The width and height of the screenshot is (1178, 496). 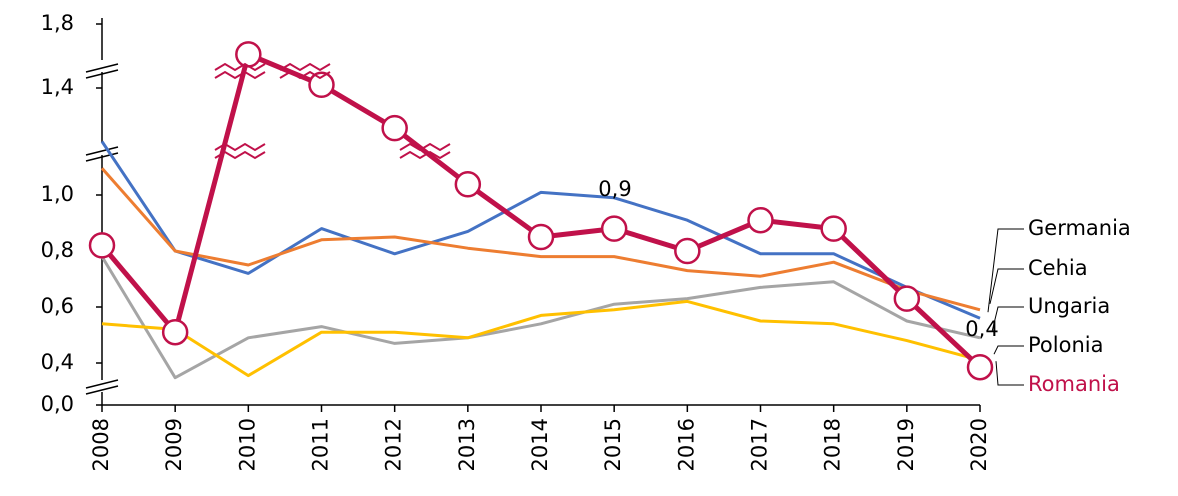 I want to click on y-tick-label: 0,6, so click(x=57, y=306).